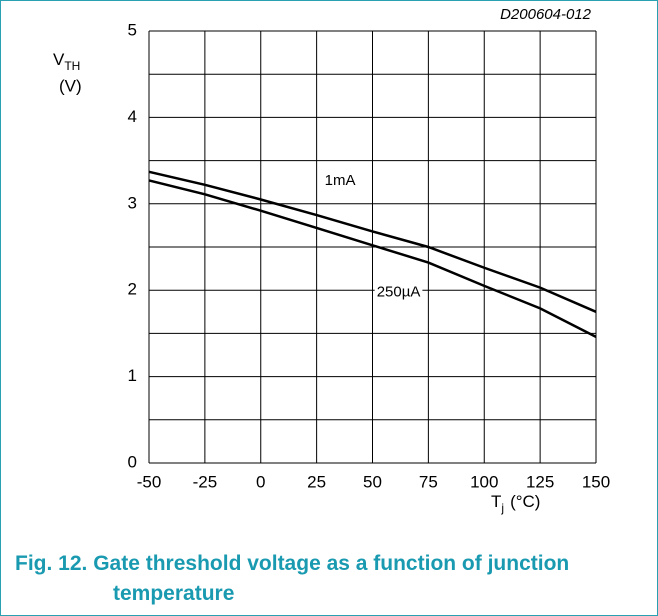  I want to click on x-tick-label: 75, so click(428, 481).